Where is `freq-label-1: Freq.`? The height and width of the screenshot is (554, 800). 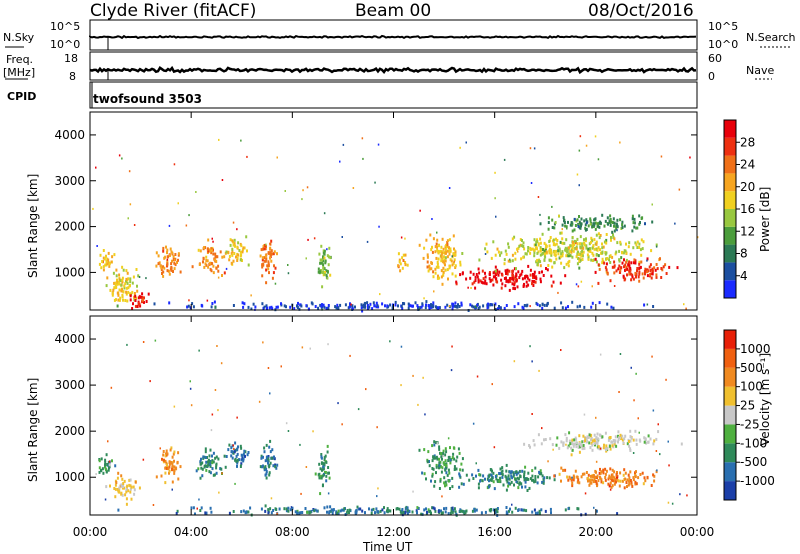
freq-label-1: Freq. is located at coordinates (20, 59).